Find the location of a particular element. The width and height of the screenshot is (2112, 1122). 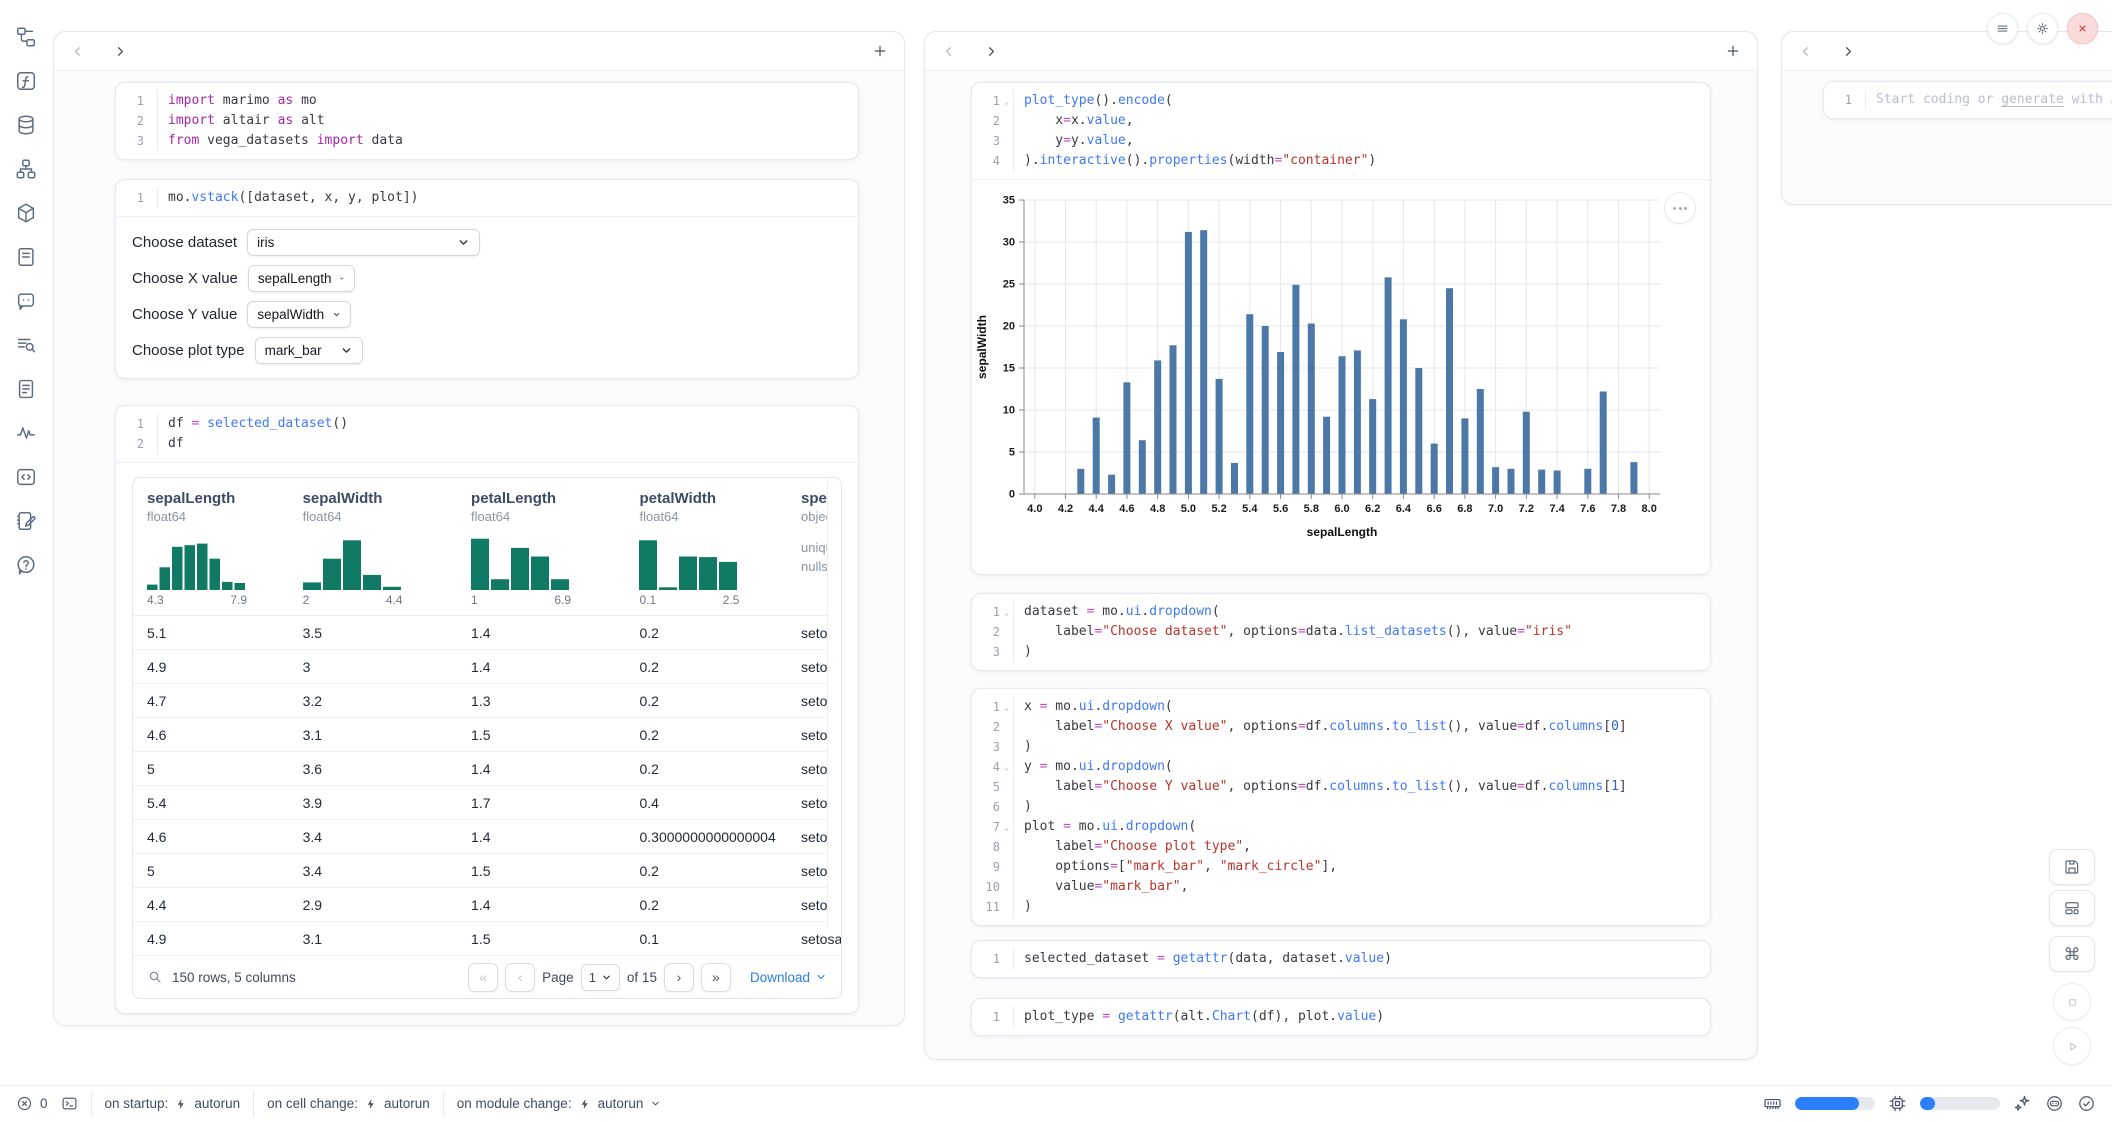

column-header-petalWidth: petalWidth float64 0.1 2.5 is located at coordinates (689, 548).